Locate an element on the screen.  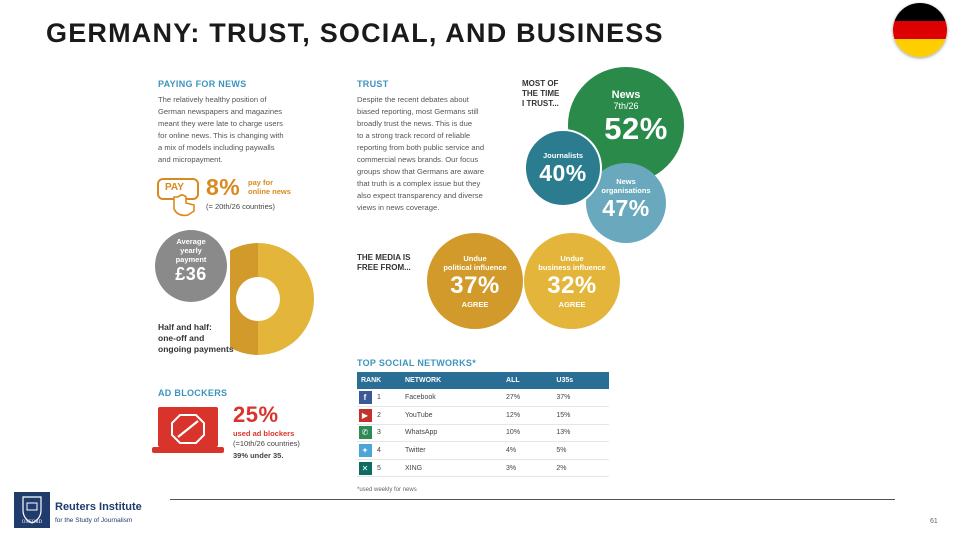
pay-label: PAY is located at coordinates (174, 187).